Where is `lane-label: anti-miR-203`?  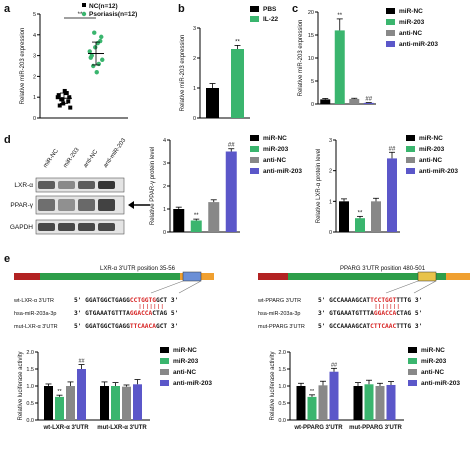 lane-label: anti-miR-203 is located at coordinates (115, 153).